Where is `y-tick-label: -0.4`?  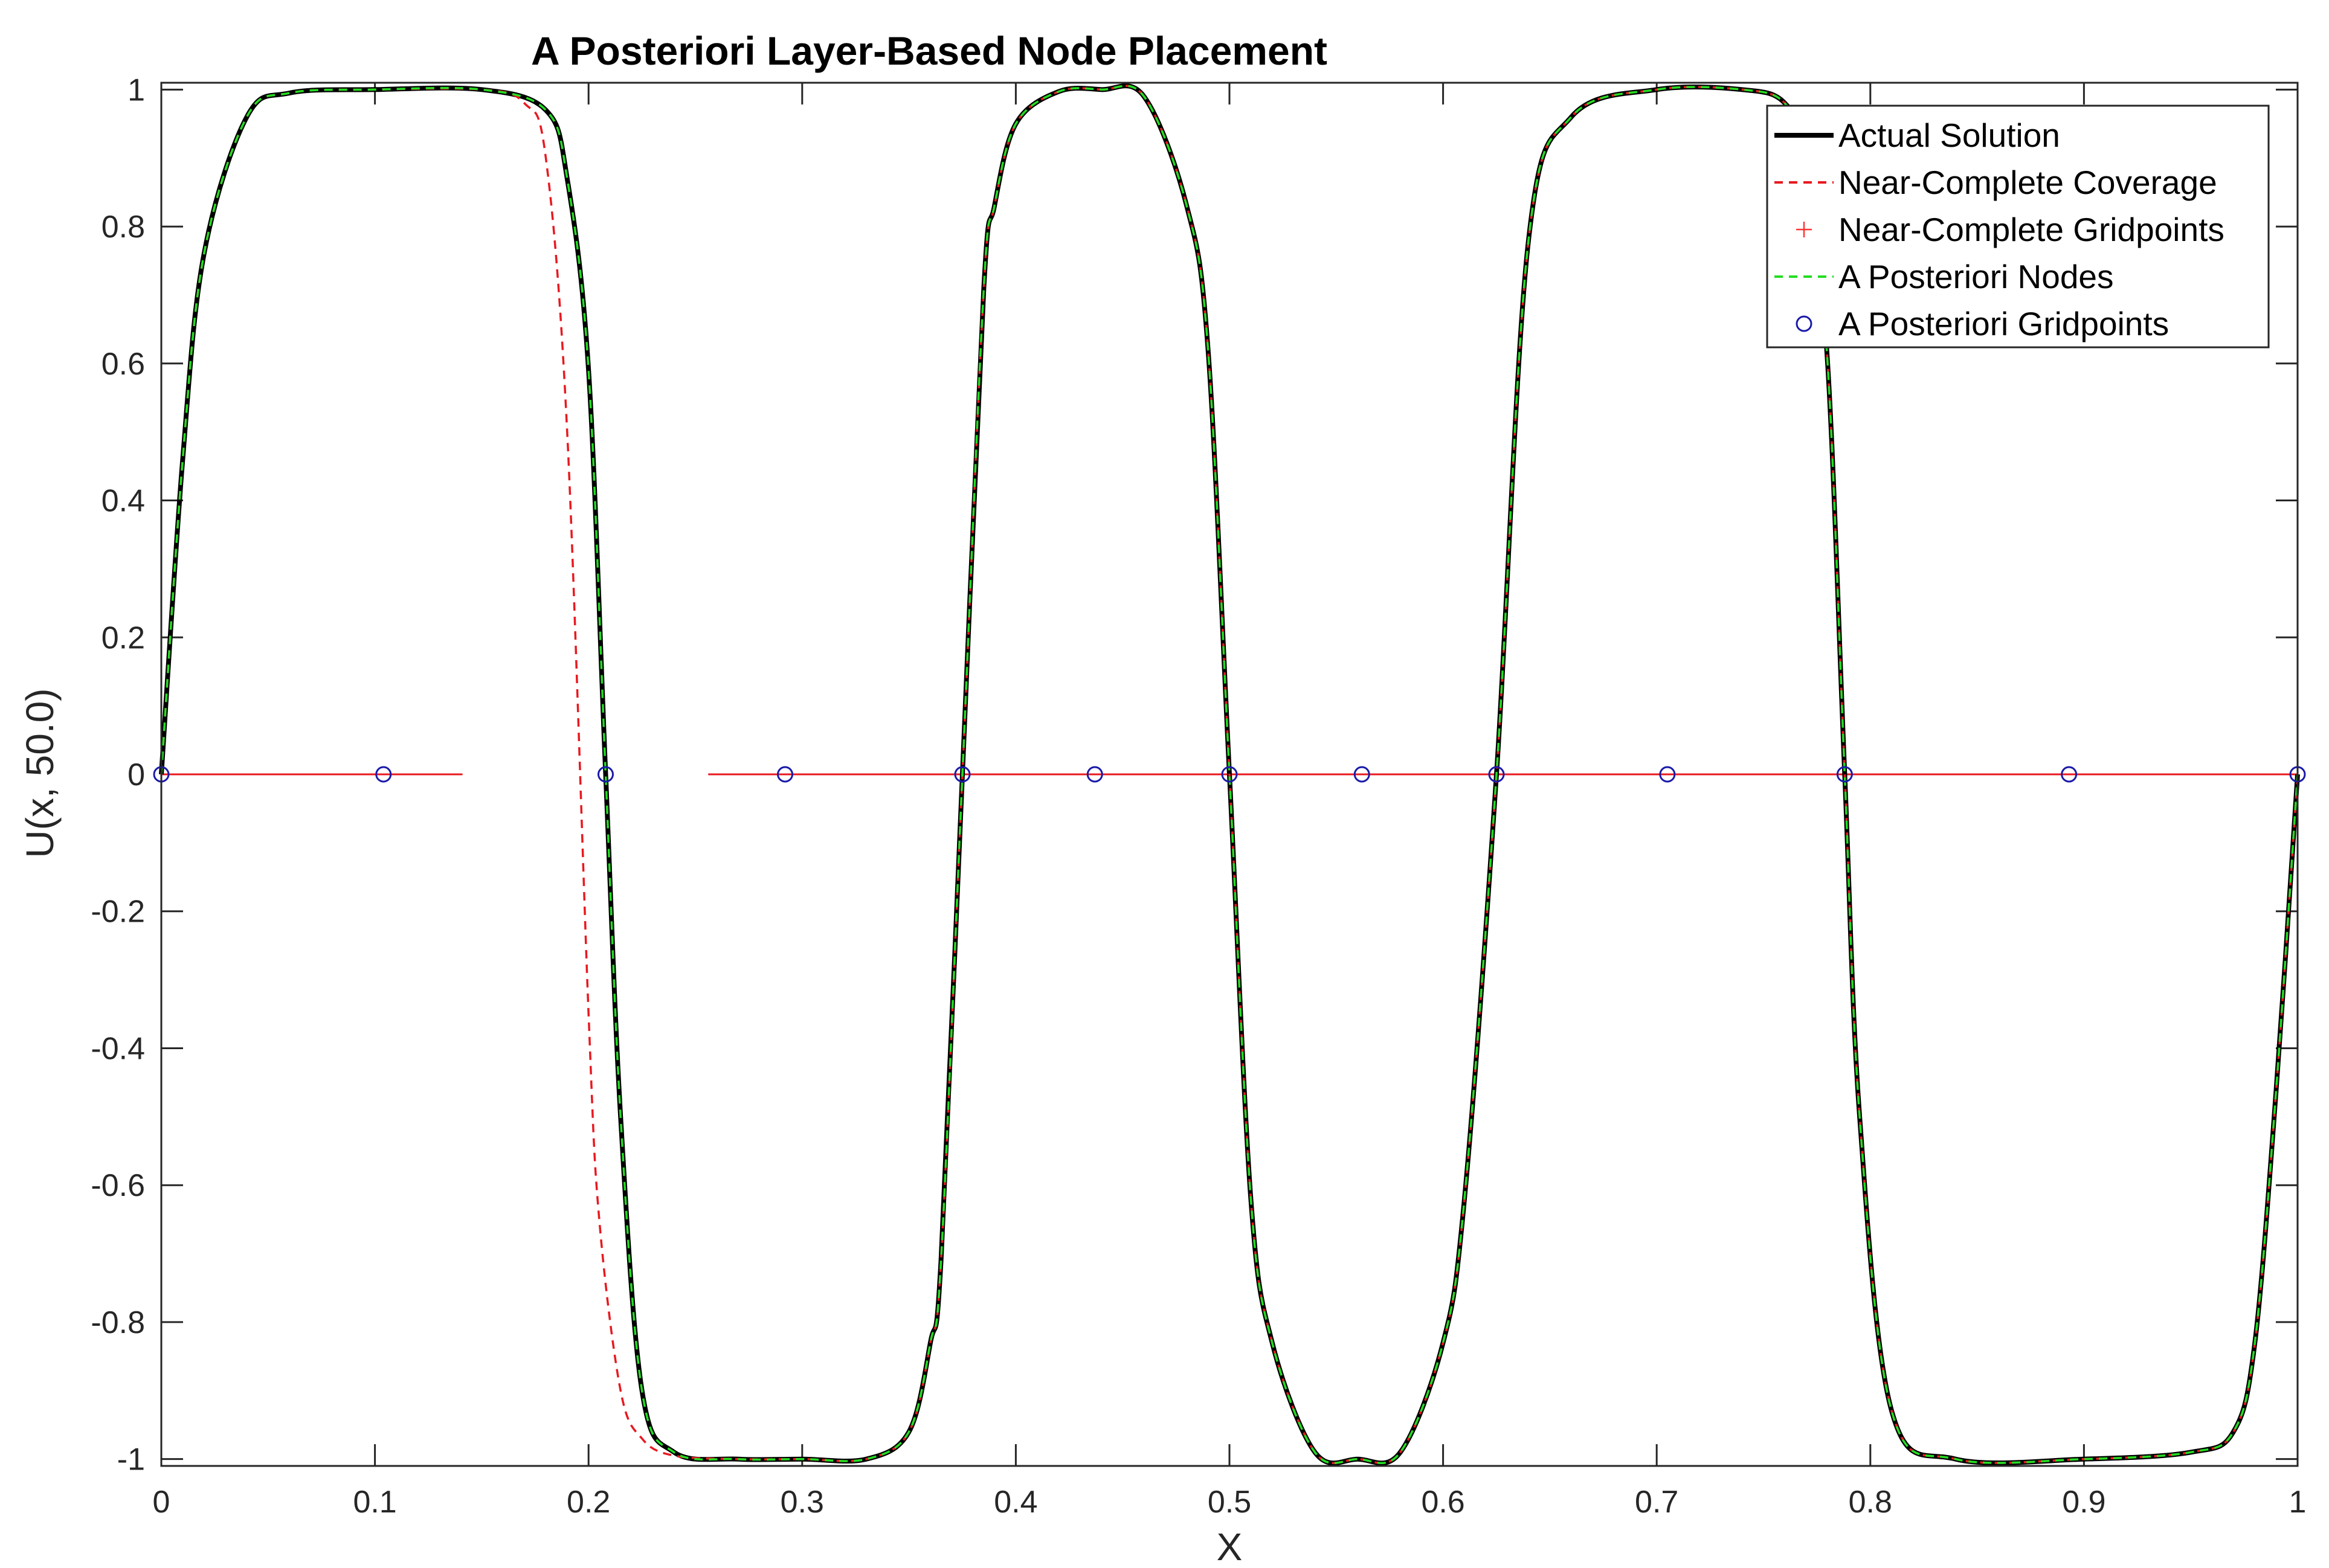
y-tick-label: -0.4 is located at coordinates (118, 1048).